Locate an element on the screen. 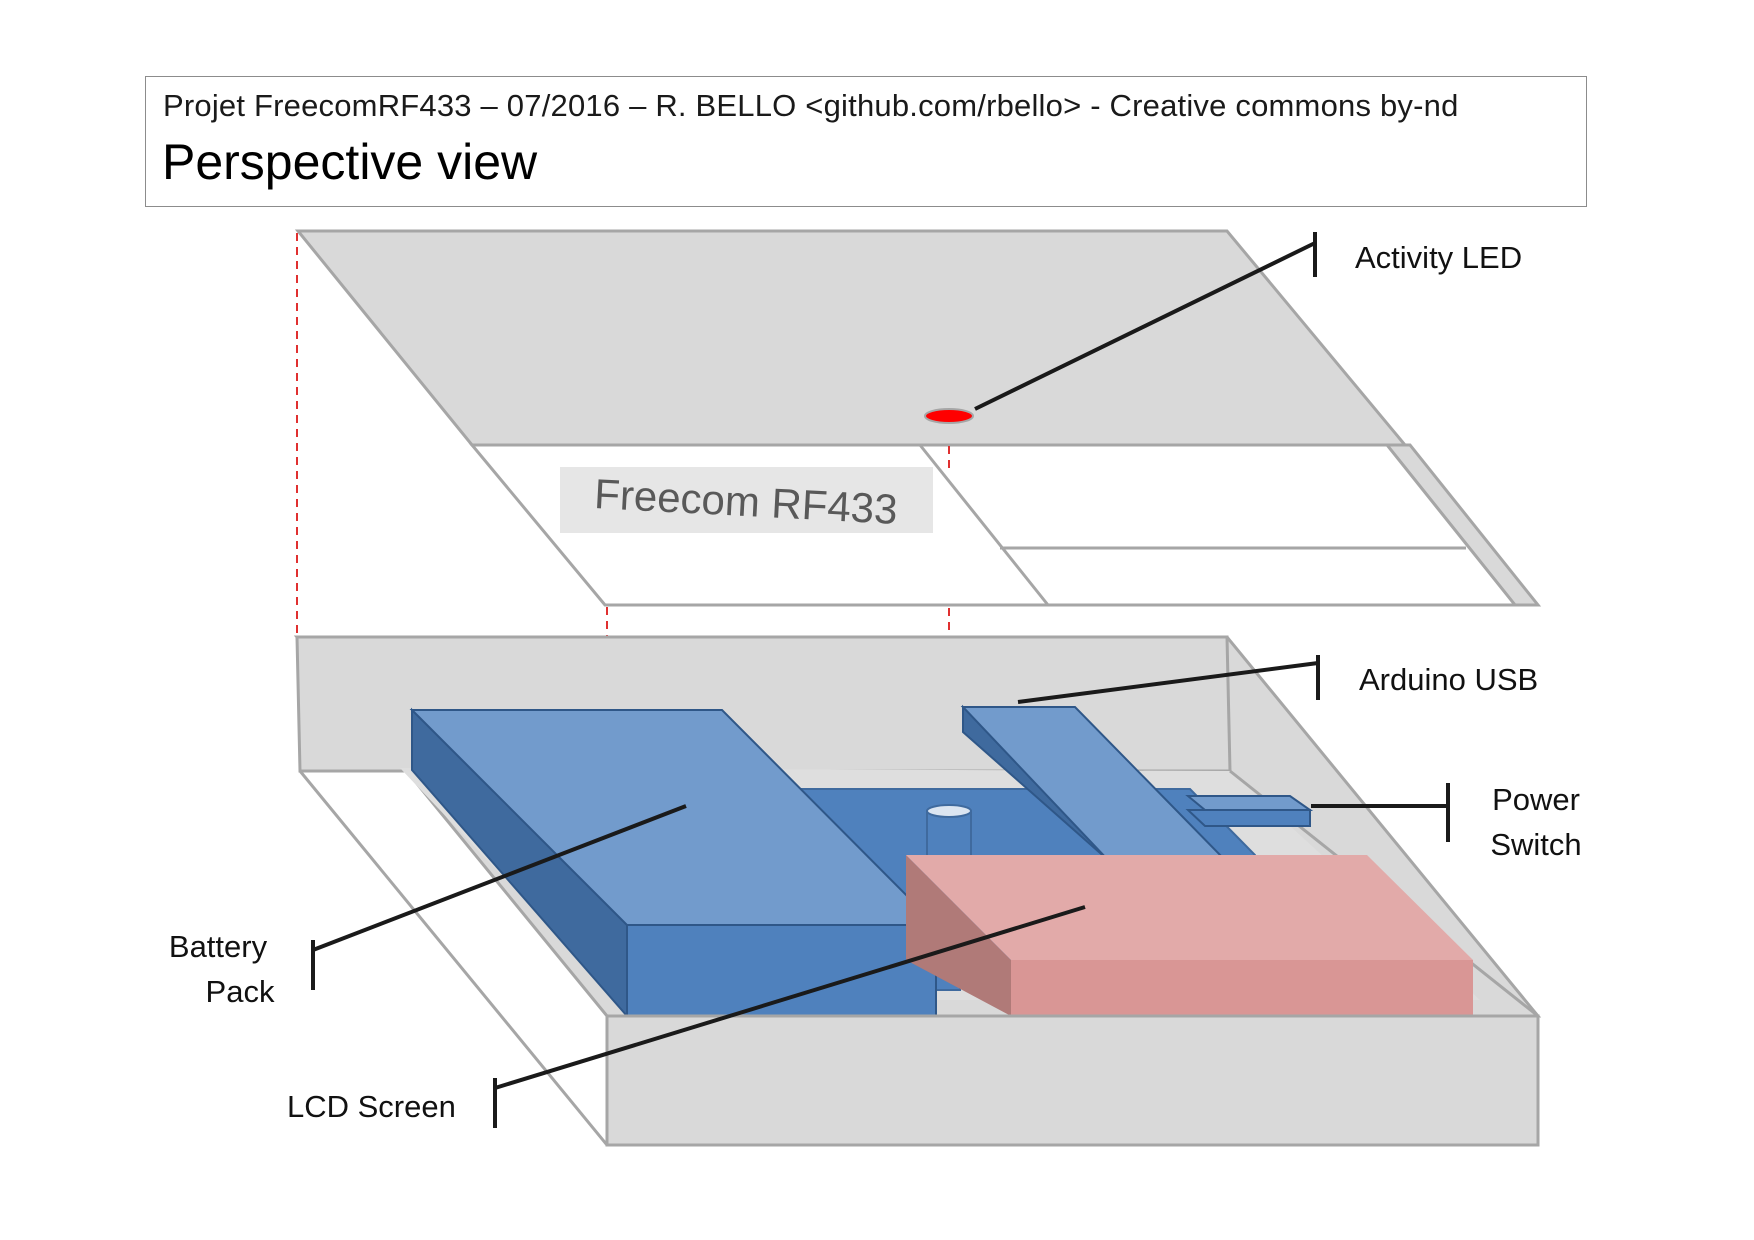  case-front-wall-group is located at coordinates (1072, 1080).